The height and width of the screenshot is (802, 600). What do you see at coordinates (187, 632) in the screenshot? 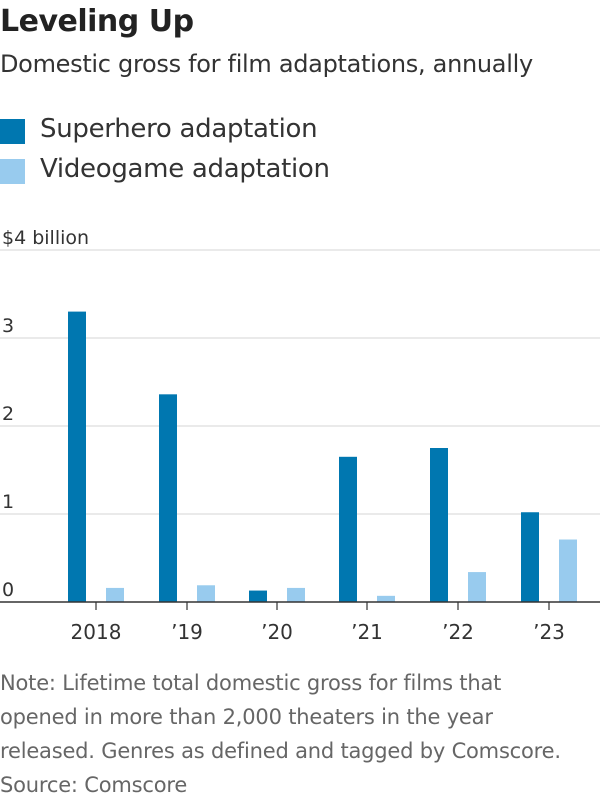
I see `x-tick-label: ’19` at bounding box center [187, 632].